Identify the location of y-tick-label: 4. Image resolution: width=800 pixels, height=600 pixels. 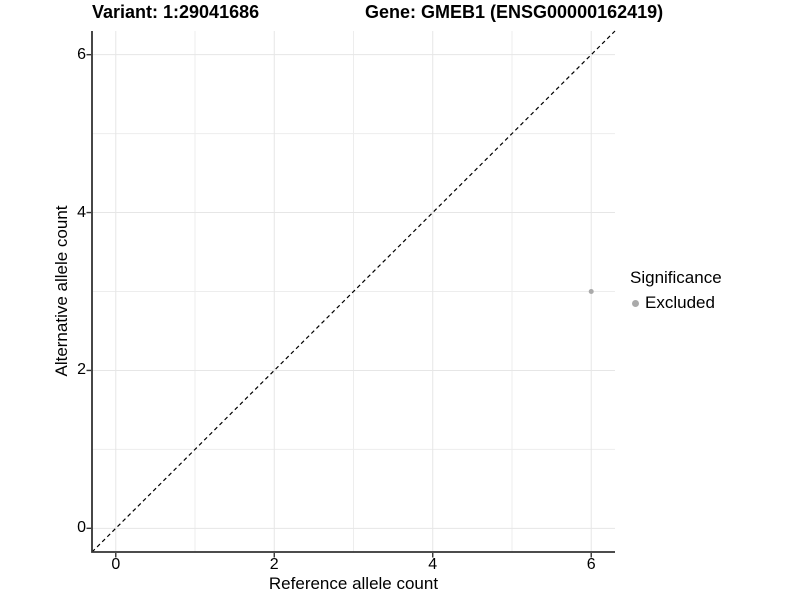
(81, 212).